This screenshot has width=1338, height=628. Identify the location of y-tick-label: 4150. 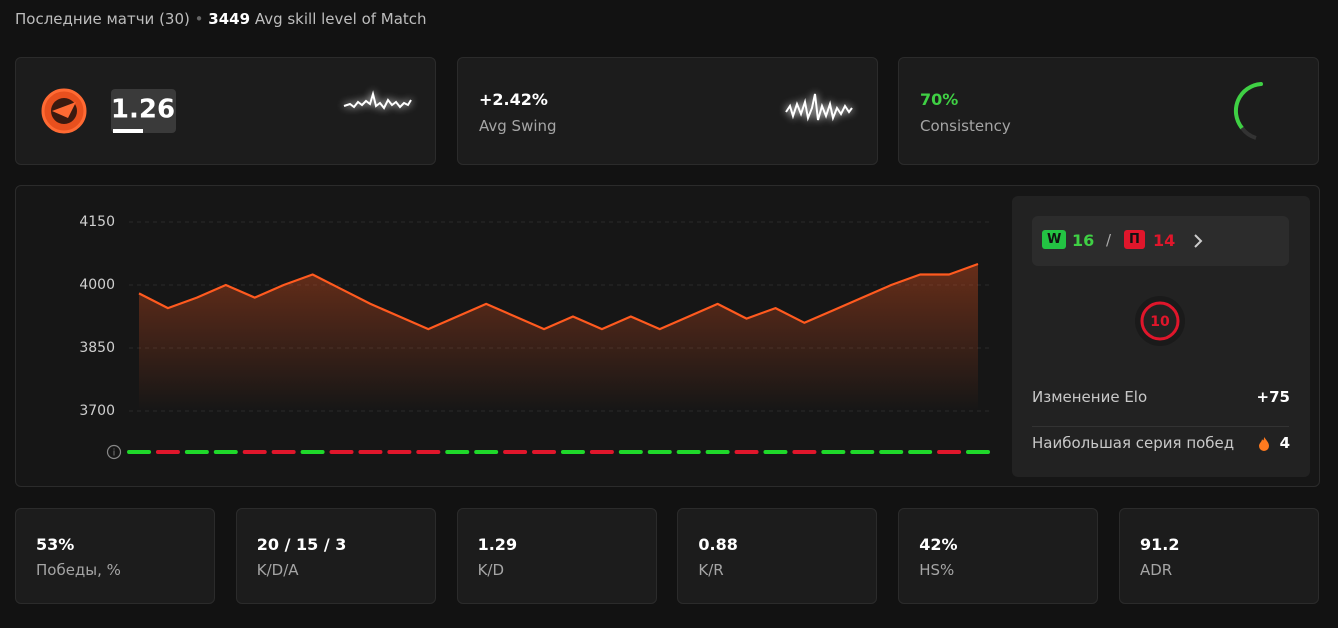
(97, 222).